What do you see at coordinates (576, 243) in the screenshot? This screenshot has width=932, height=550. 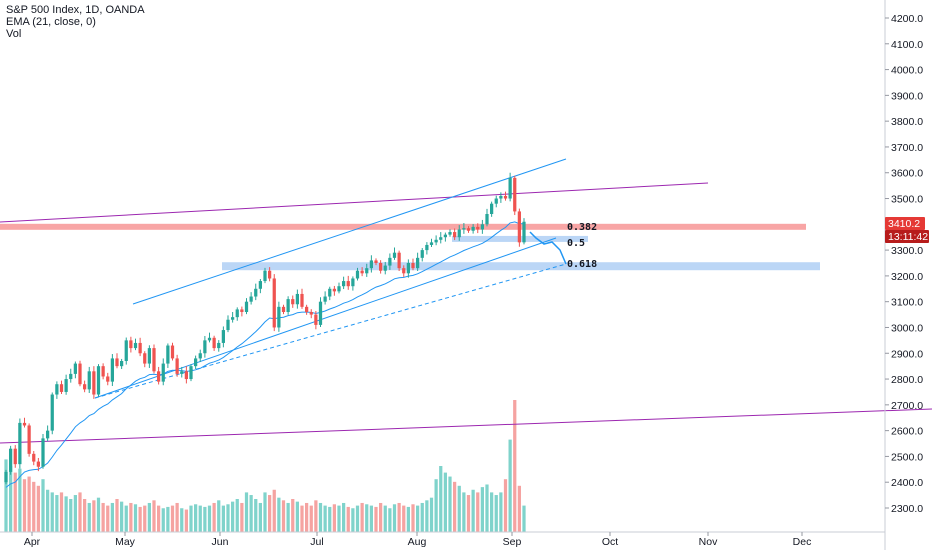 I see `fib-level-label: 0.5` at bounding box center [576, 243].